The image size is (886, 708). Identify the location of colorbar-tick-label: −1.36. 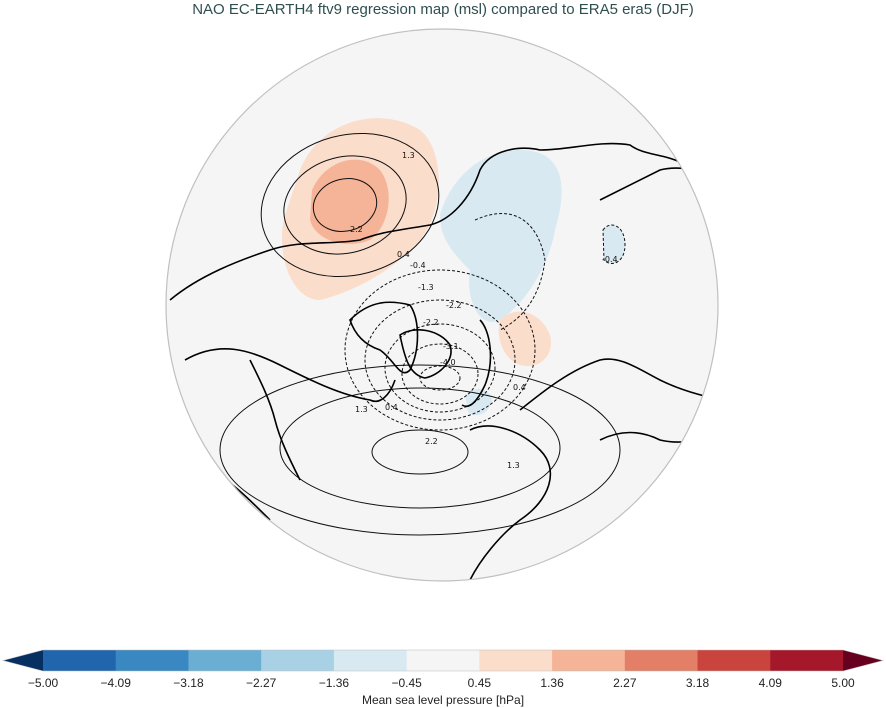
(334, 683).